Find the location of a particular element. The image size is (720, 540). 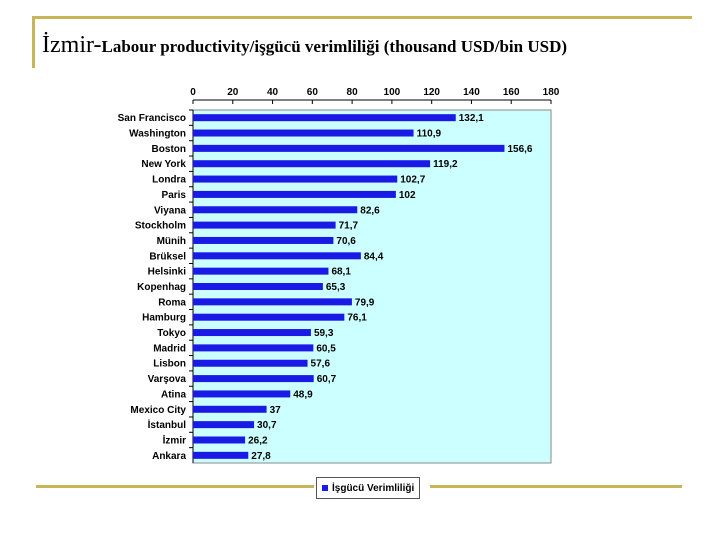

value-label: 102 is located at coordinates (407, 195).